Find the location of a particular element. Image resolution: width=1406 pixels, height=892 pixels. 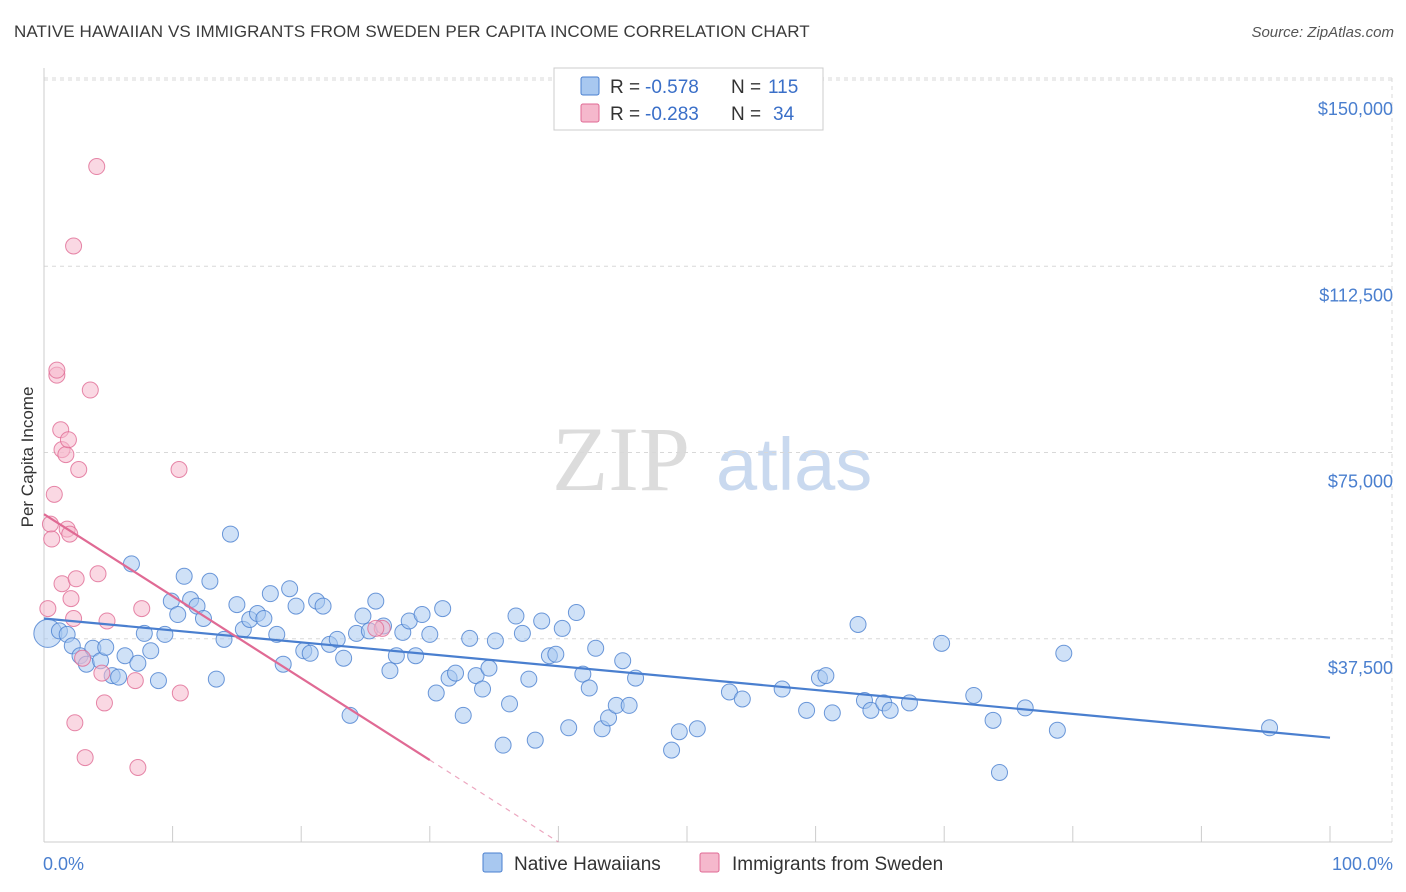

legend-pink-n-value: 34 is located at coordinates (784, 114).